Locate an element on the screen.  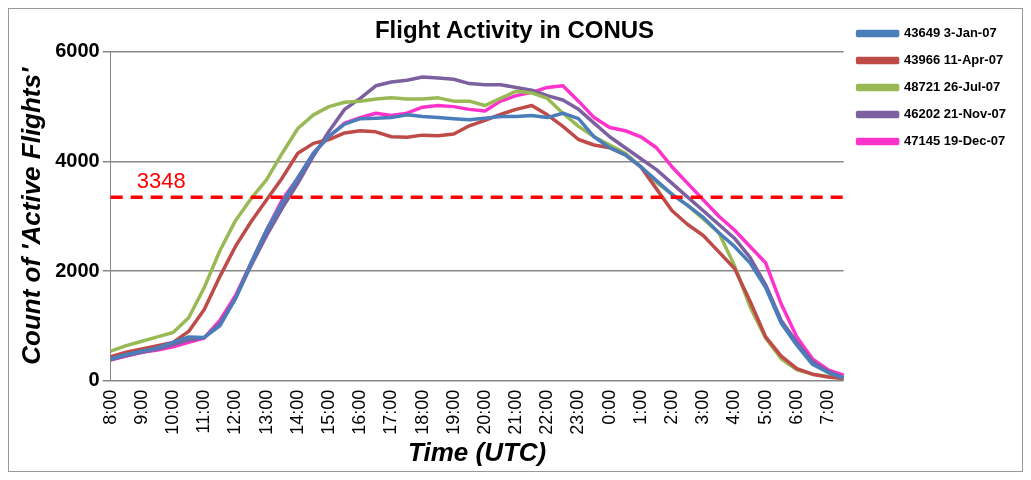
x-tick-label: 16:00 is located at coordinates (359, 412).